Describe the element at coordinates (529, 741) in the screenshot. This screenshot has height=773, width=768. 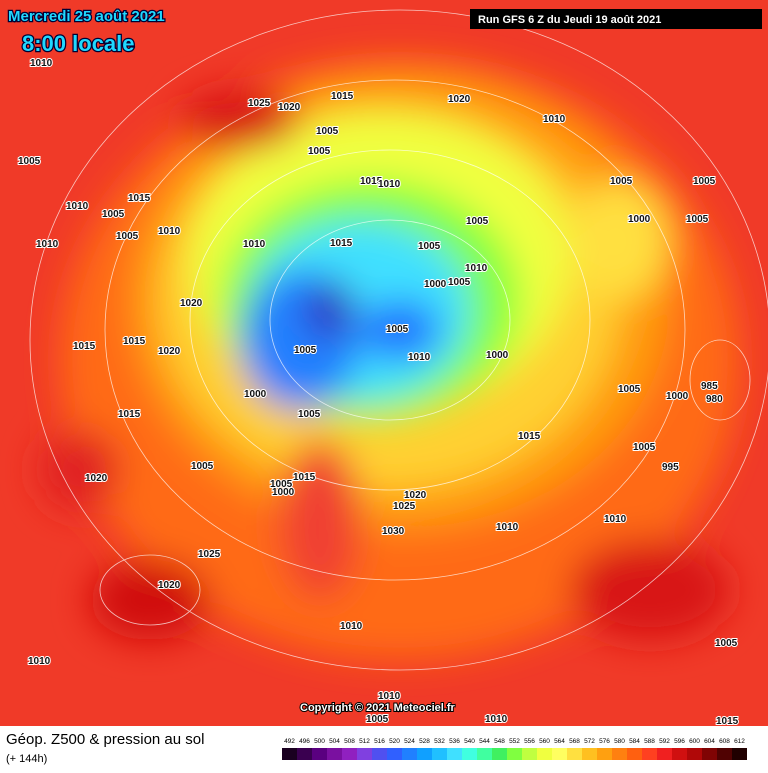
I see `legend-label: 556` at that location.